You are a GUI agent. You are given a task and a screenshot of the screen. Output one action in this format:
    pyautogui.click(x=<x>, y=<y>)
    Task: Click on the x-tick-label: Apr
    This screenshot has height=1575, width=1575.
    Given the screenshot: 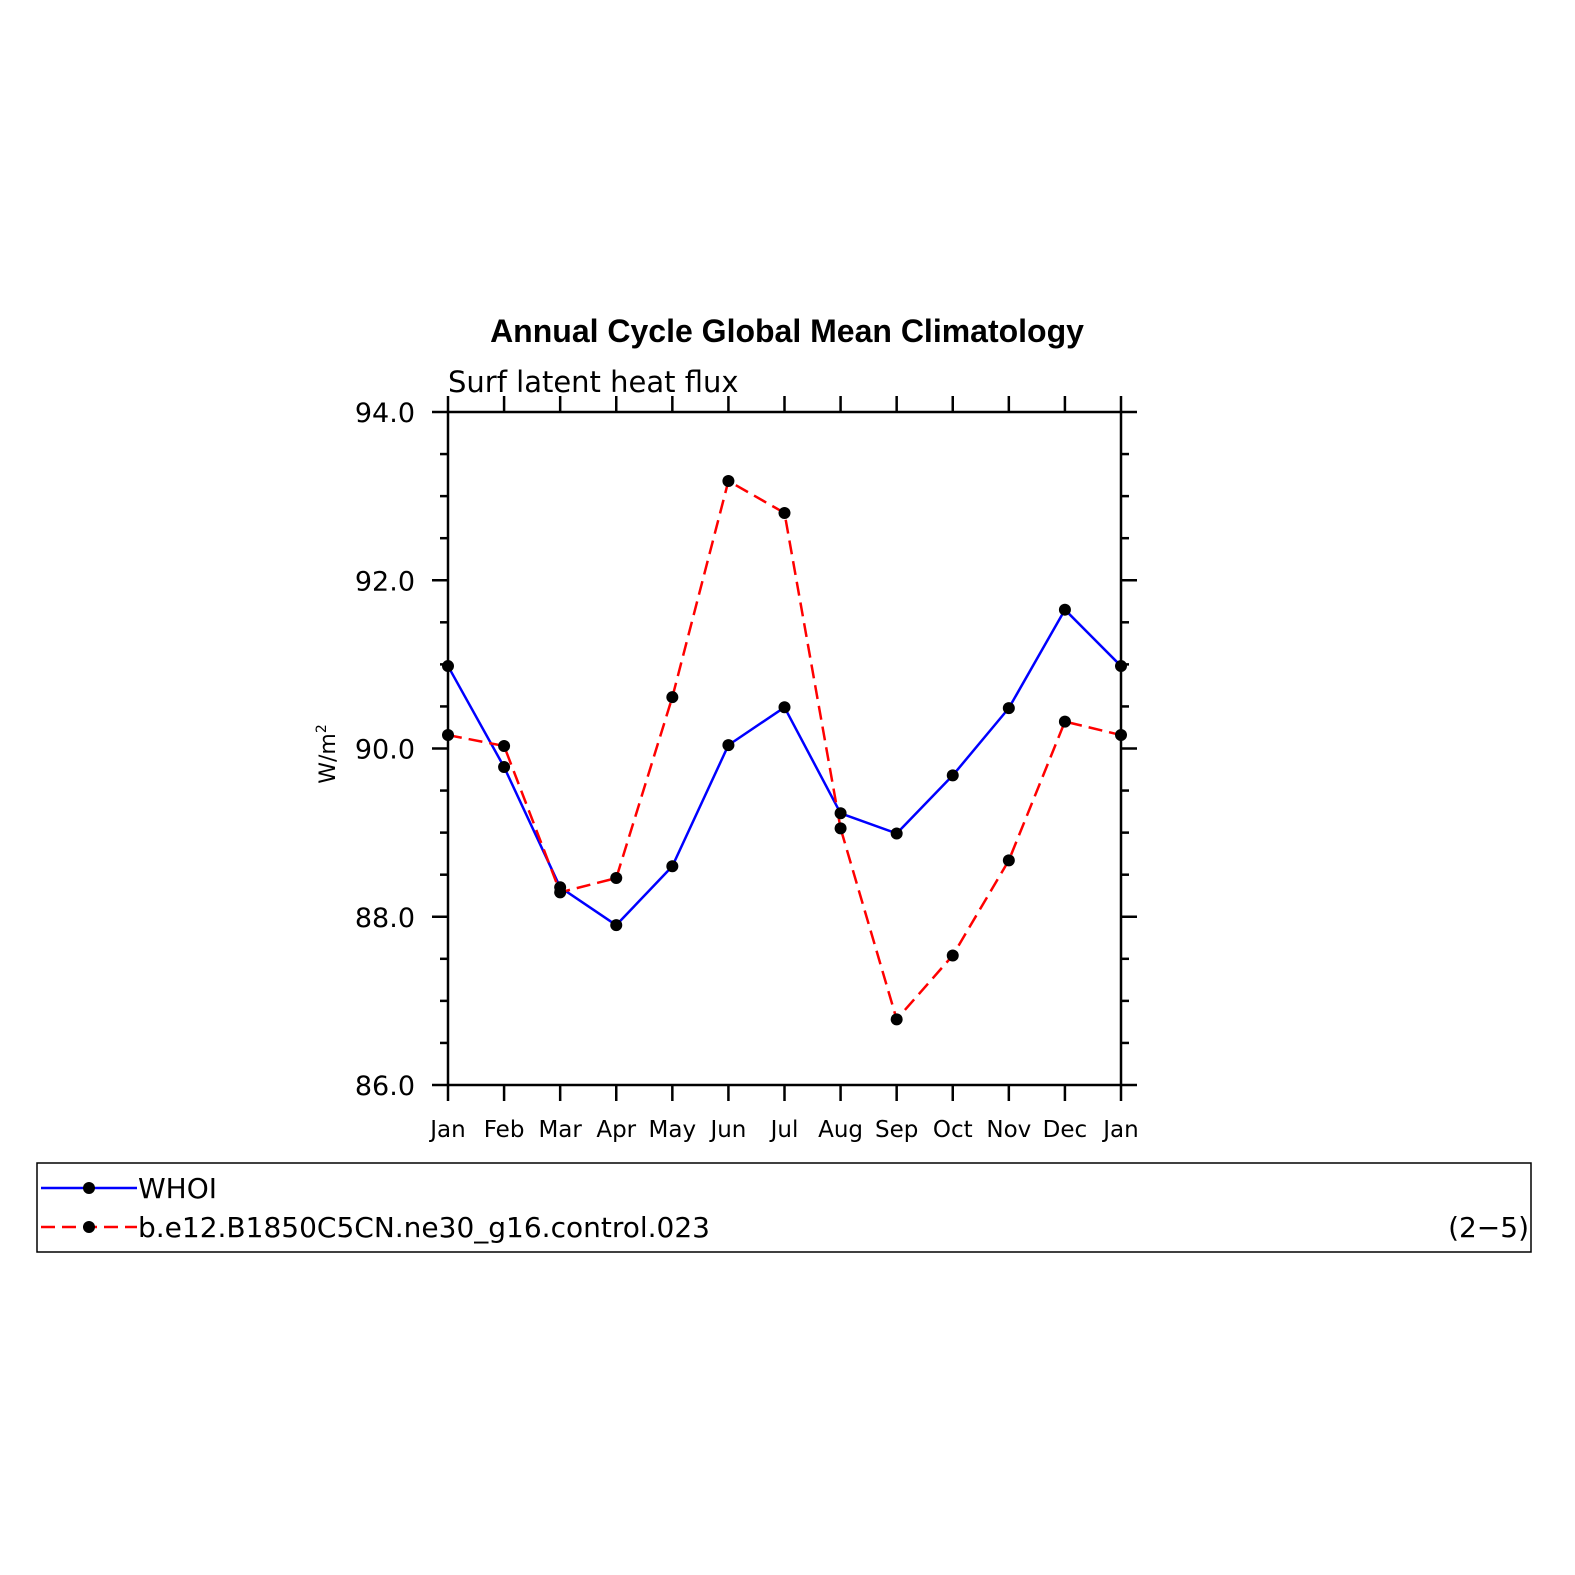 What is the action you would take?
    pyautogui.click(x=616, y=1130)
    